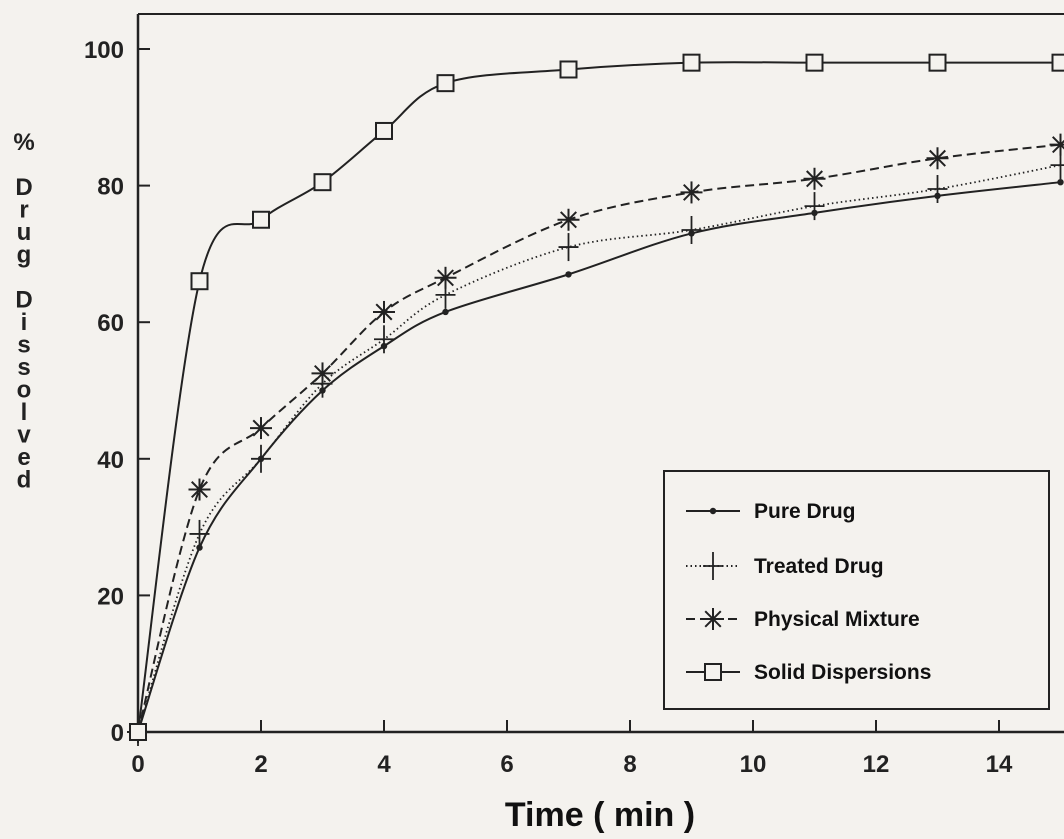  I want to click on legend-label-pure-drug: Pure Drug, so click(805, 511).